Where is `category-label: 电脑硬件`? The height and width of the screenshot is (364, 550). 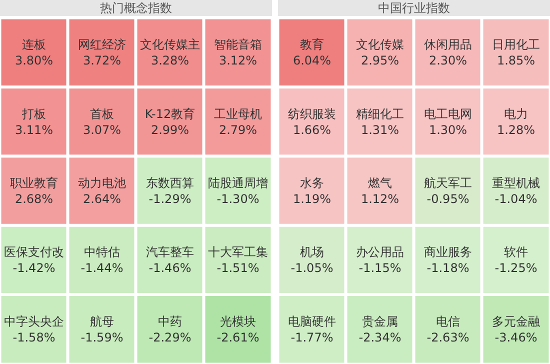
category-label: 电脑硬件 is located at coordinates (312, 321).